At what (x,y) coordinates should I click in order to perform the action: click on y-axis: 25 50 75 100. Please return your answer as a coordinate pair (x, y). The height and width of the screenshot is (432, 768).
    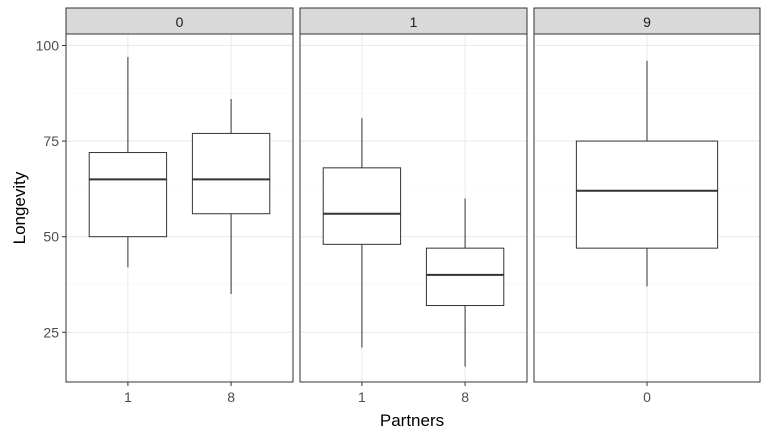
    Looking at the image, I should click on (51, 188).